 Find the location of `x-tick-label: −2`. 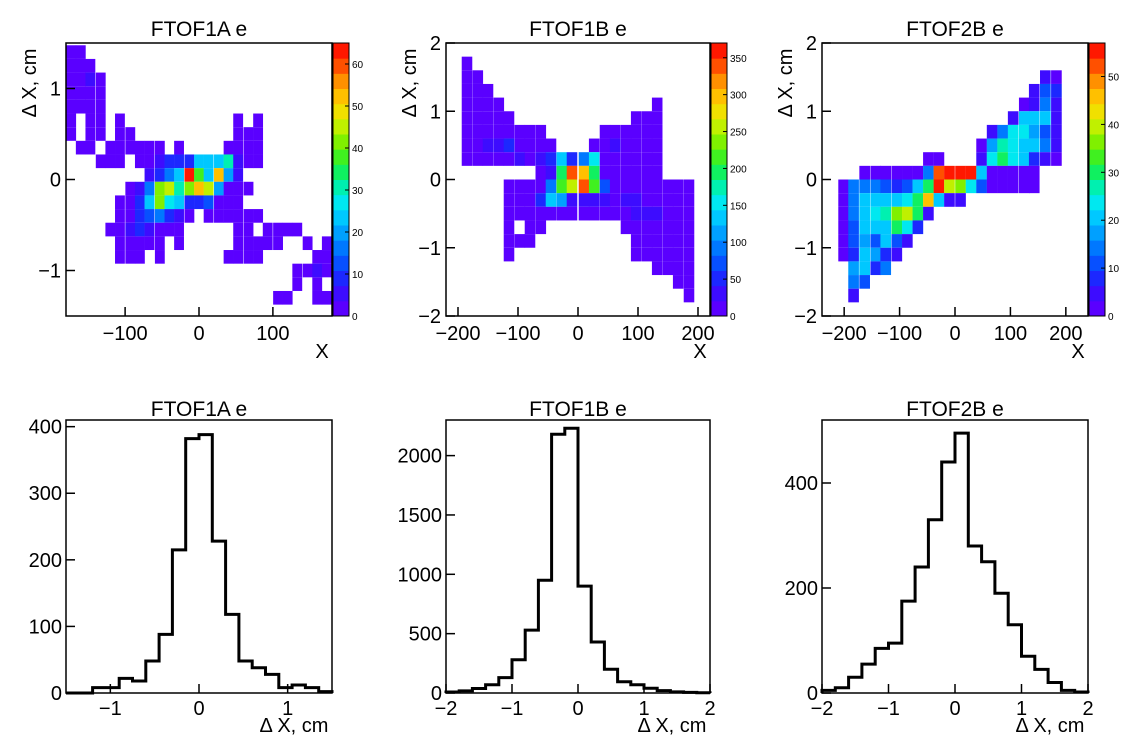

x-tick-label: −2 is located at coordinates (446, 709).